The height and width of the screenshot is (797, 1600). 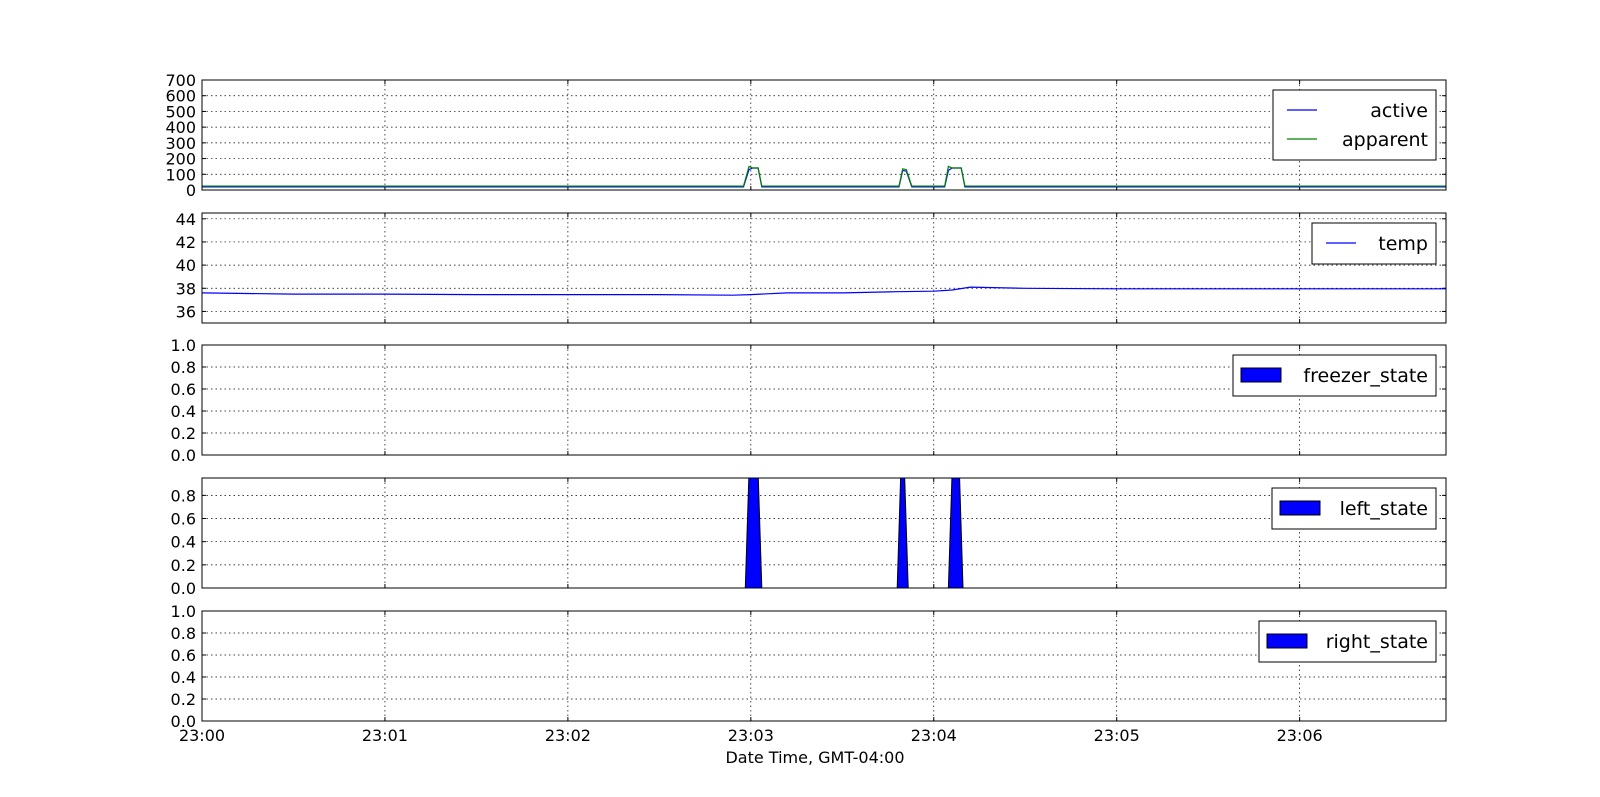 I want to click on legend: left_state, so click(x=1354, y=508).